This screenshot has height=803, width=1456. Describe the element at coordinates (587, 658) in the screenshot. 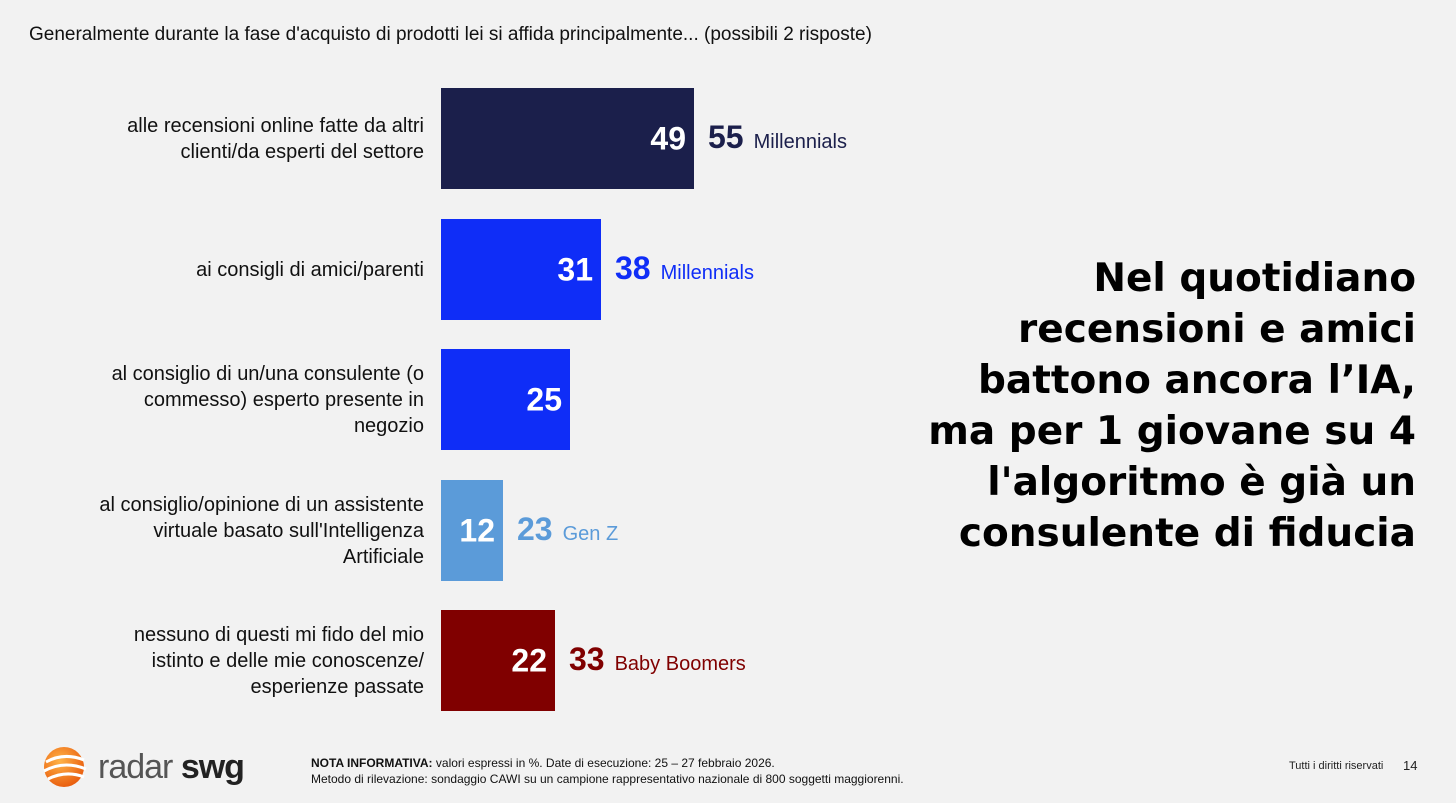

I see `subgroup-value: 33` at that location.